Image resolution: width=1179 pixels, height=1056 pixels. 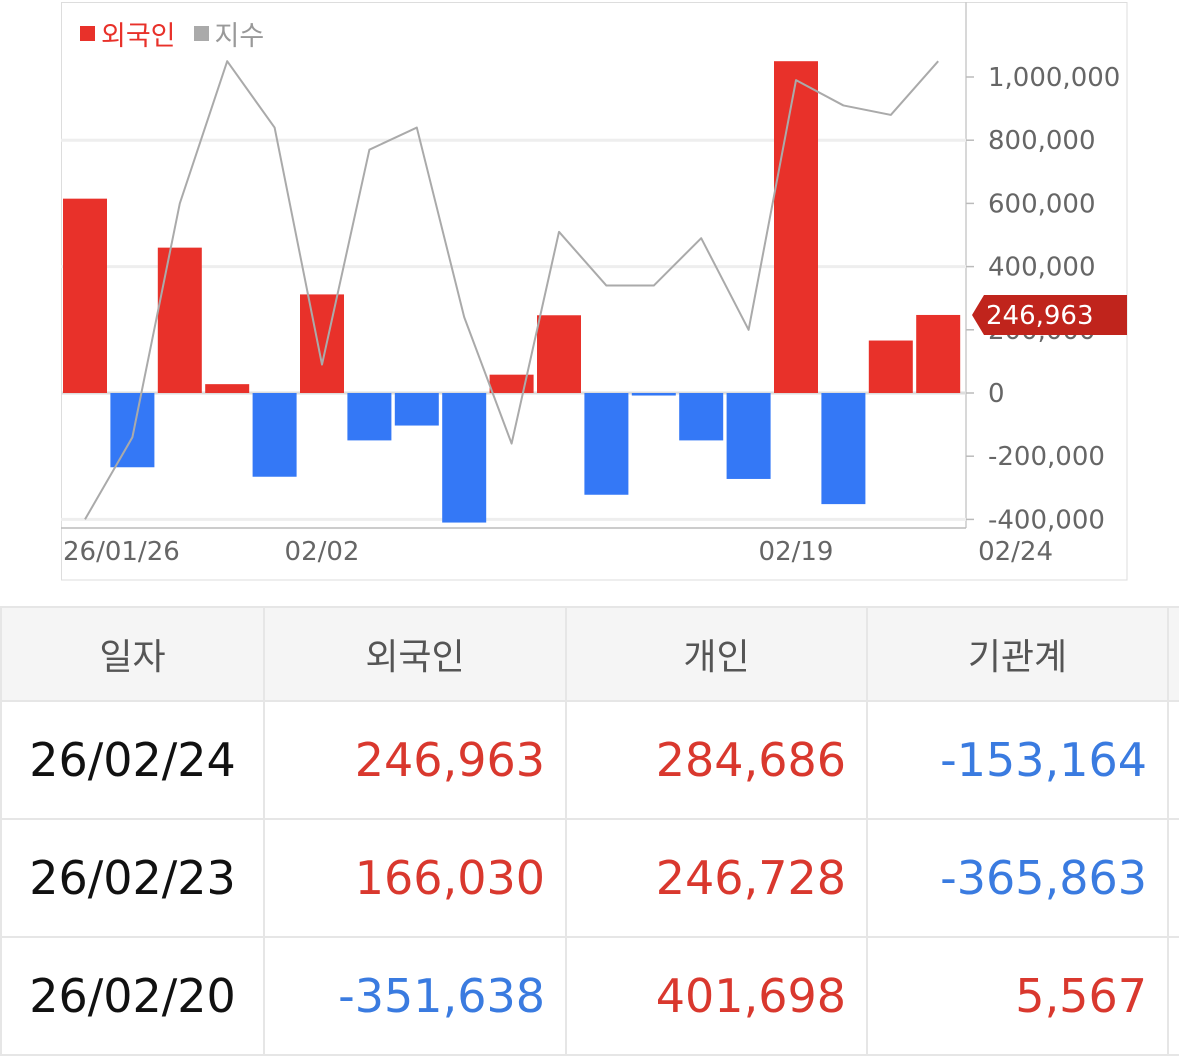 What do you see at coordinates (1173, 654) in the screenshot?
I see `header-overflow` at bounding box center [1173, 654].